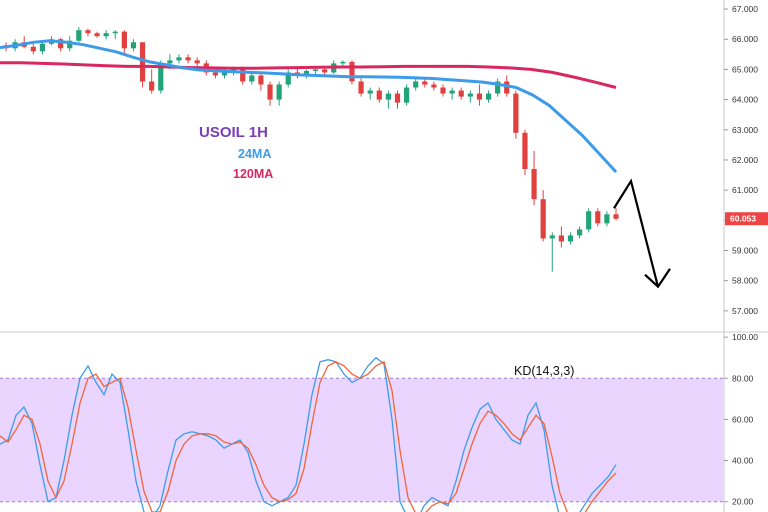  Describe the element at coordinates (743, 502) in the screenshot. I see `kd-tick-label: 20.00` at that location.